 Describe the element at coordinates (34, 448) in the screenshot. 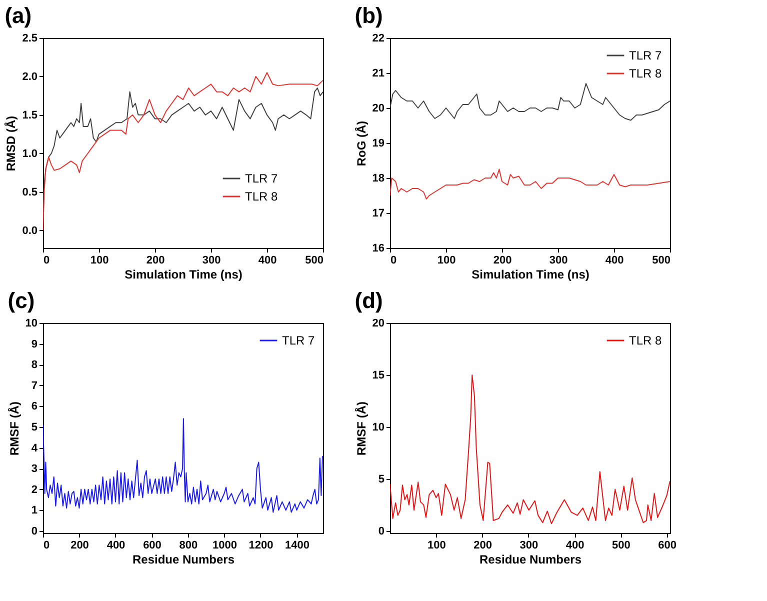

I see `y-tick-label: 4` at that location.